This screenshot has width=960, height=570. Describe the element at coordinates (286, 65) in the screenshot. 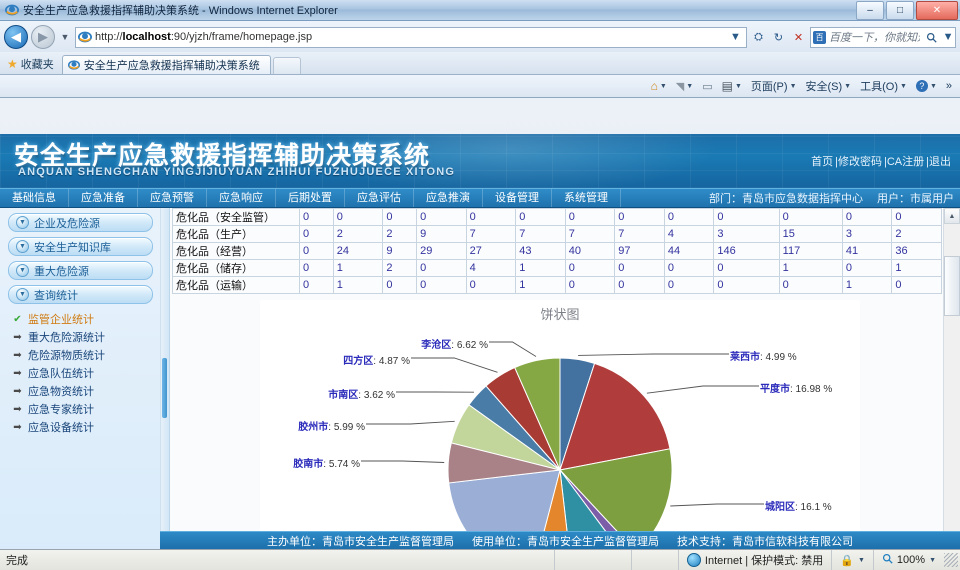

I see `new-tab-button` at that location.